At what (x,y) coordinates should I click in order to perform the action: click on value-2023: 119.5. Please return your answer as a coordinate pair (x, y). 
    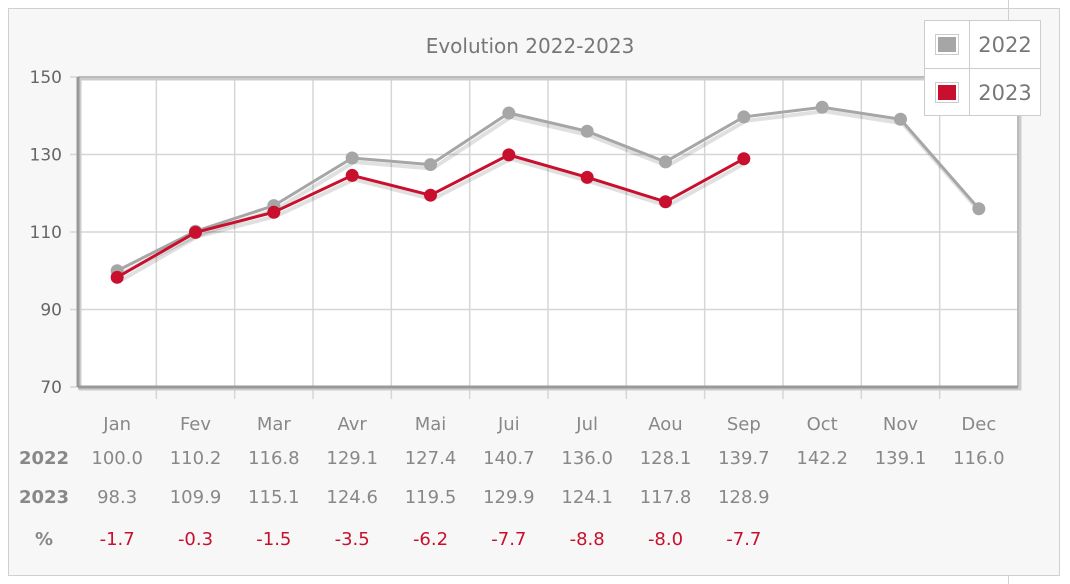
    Looking at the image, I should click on (430, 497).